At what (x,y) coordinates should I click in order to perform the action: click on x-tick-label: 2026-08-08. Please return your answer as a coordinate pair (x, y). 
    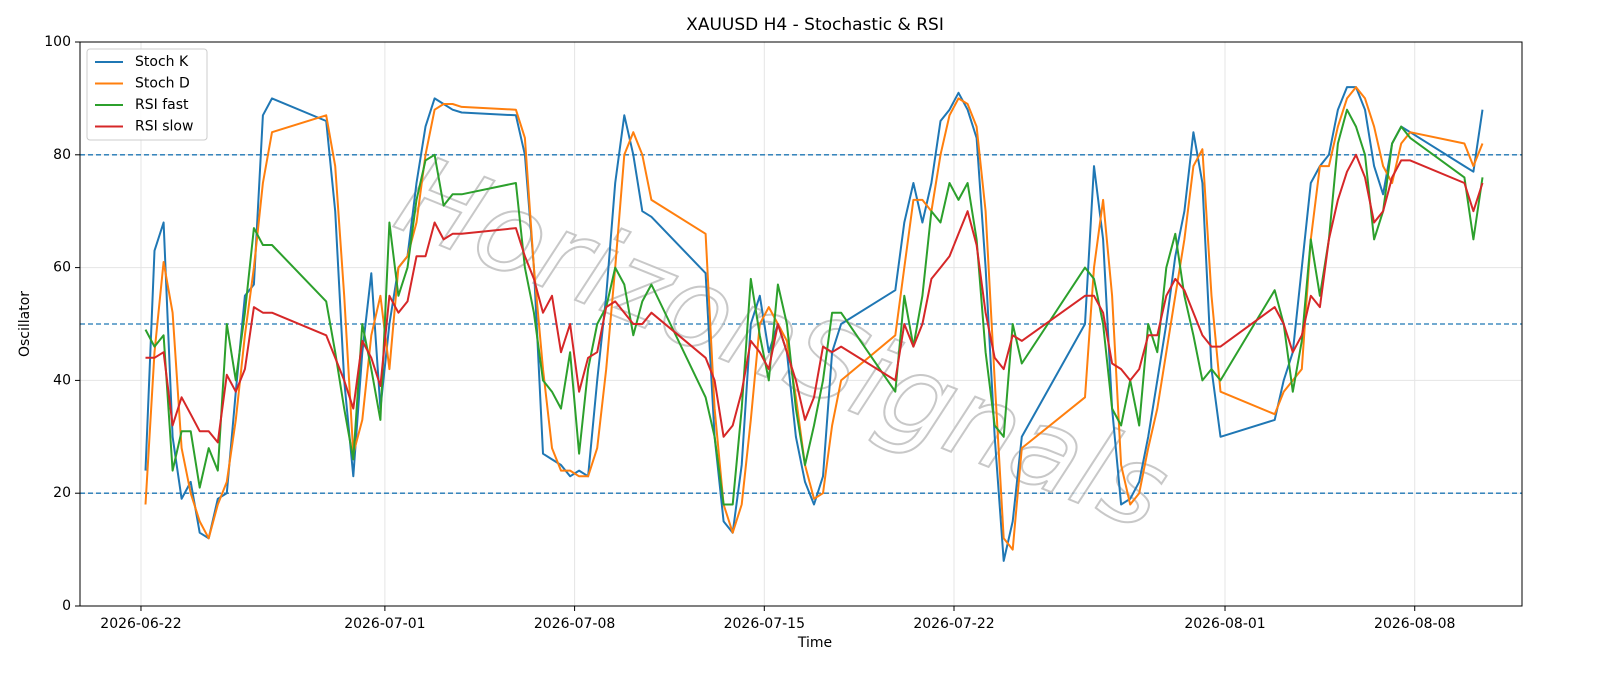
    Looking at the image, I should click on (1414, 624).